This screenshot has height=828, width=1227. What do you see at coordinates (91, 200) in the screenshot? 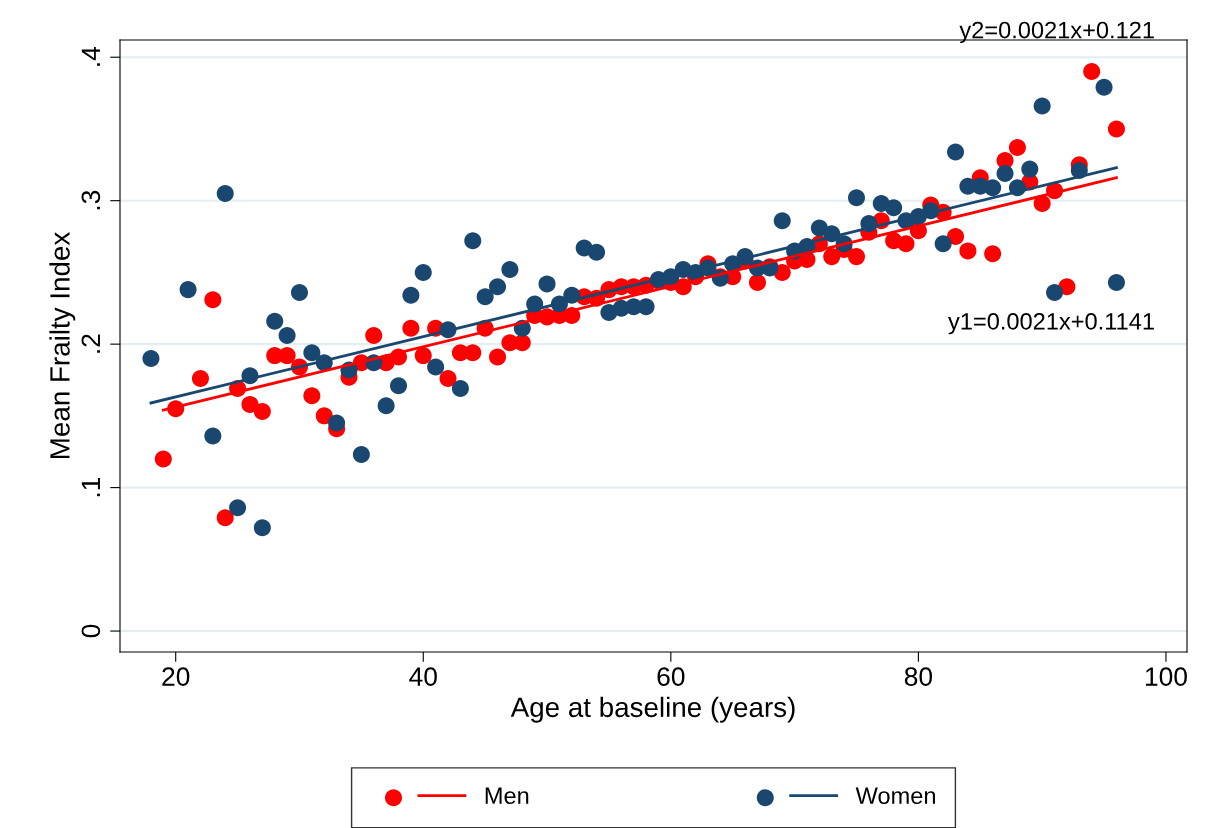
I see `y-tick-label: .3` at bounding box center [91, 200].